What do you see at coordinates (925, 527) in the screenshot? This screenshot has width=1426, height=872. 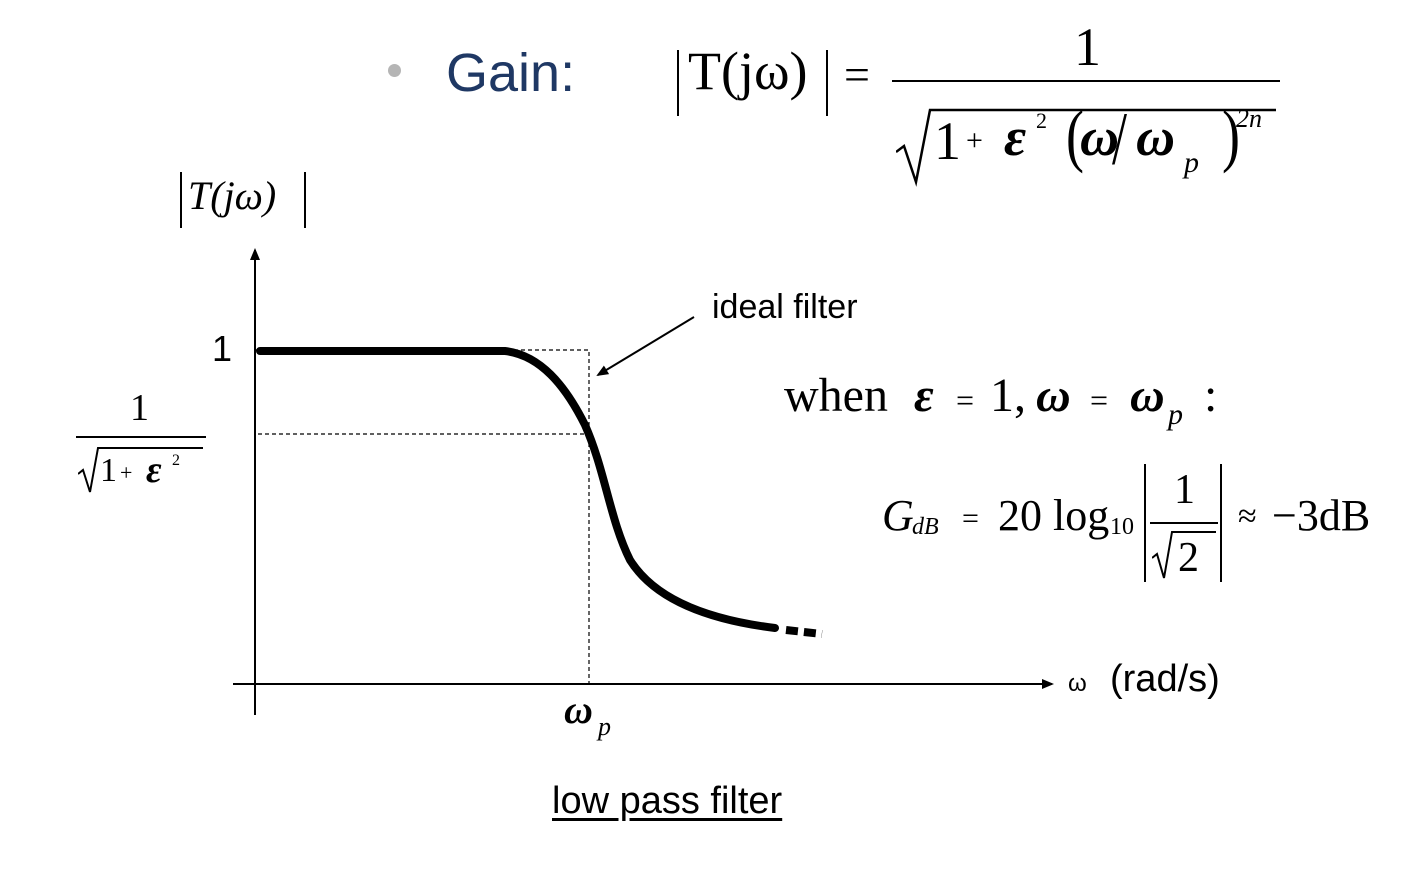 I see `gdb-sub: dB` at bounding box center [925, 527].